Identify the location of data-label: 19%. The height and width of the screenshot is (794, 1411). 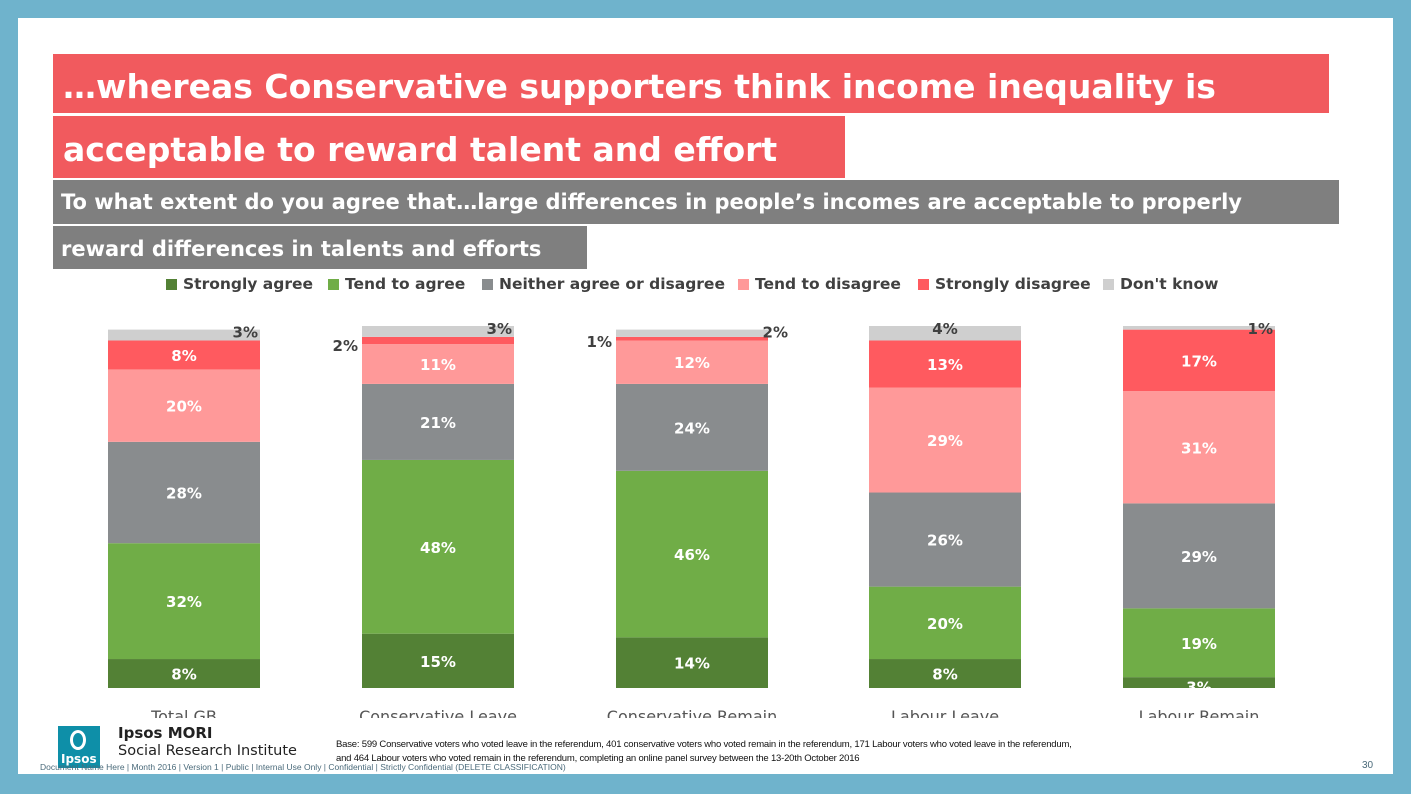
(1199, 644).